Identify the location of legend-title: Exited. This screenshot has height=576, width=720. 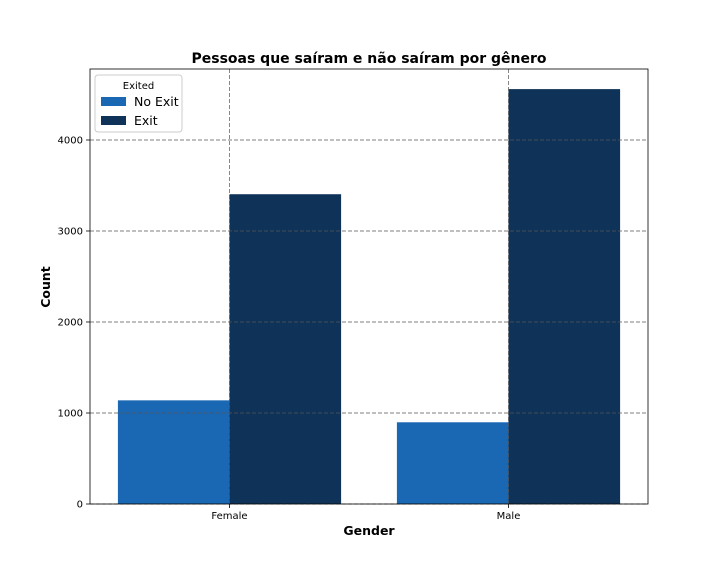
(138, 86).